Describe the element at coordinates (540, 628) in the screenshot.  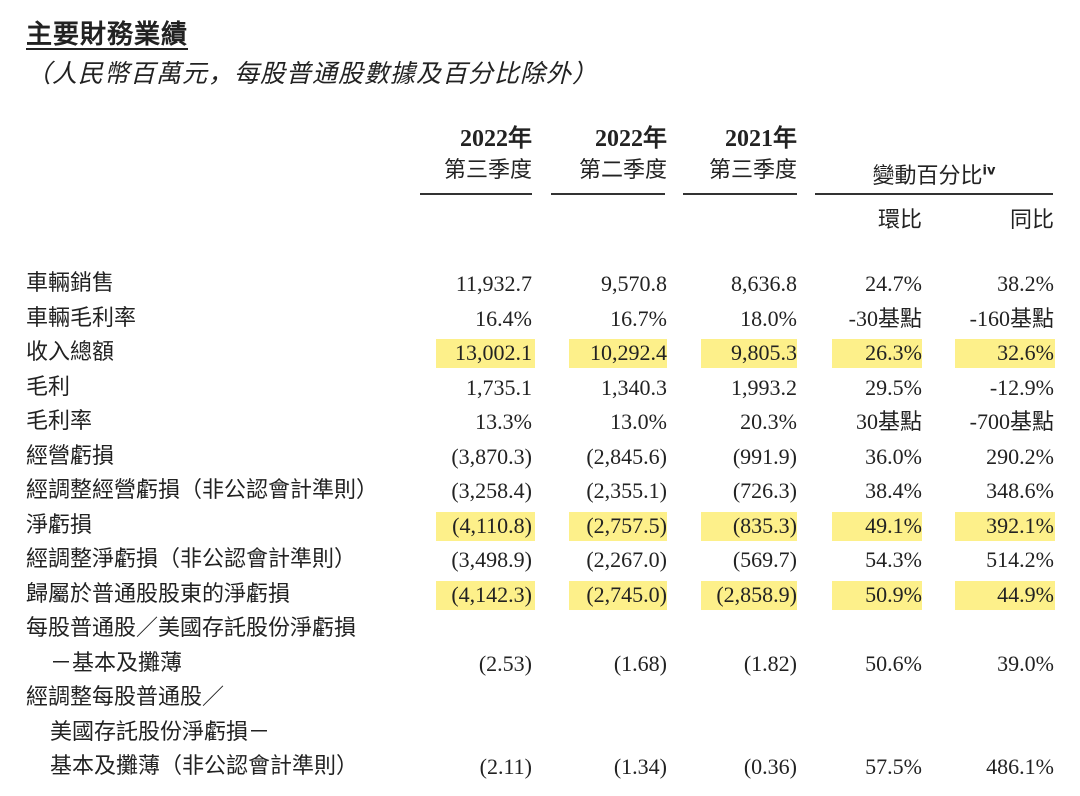
I see `table-row: 每股普通股／美國存託股份淨虧損` at that location.